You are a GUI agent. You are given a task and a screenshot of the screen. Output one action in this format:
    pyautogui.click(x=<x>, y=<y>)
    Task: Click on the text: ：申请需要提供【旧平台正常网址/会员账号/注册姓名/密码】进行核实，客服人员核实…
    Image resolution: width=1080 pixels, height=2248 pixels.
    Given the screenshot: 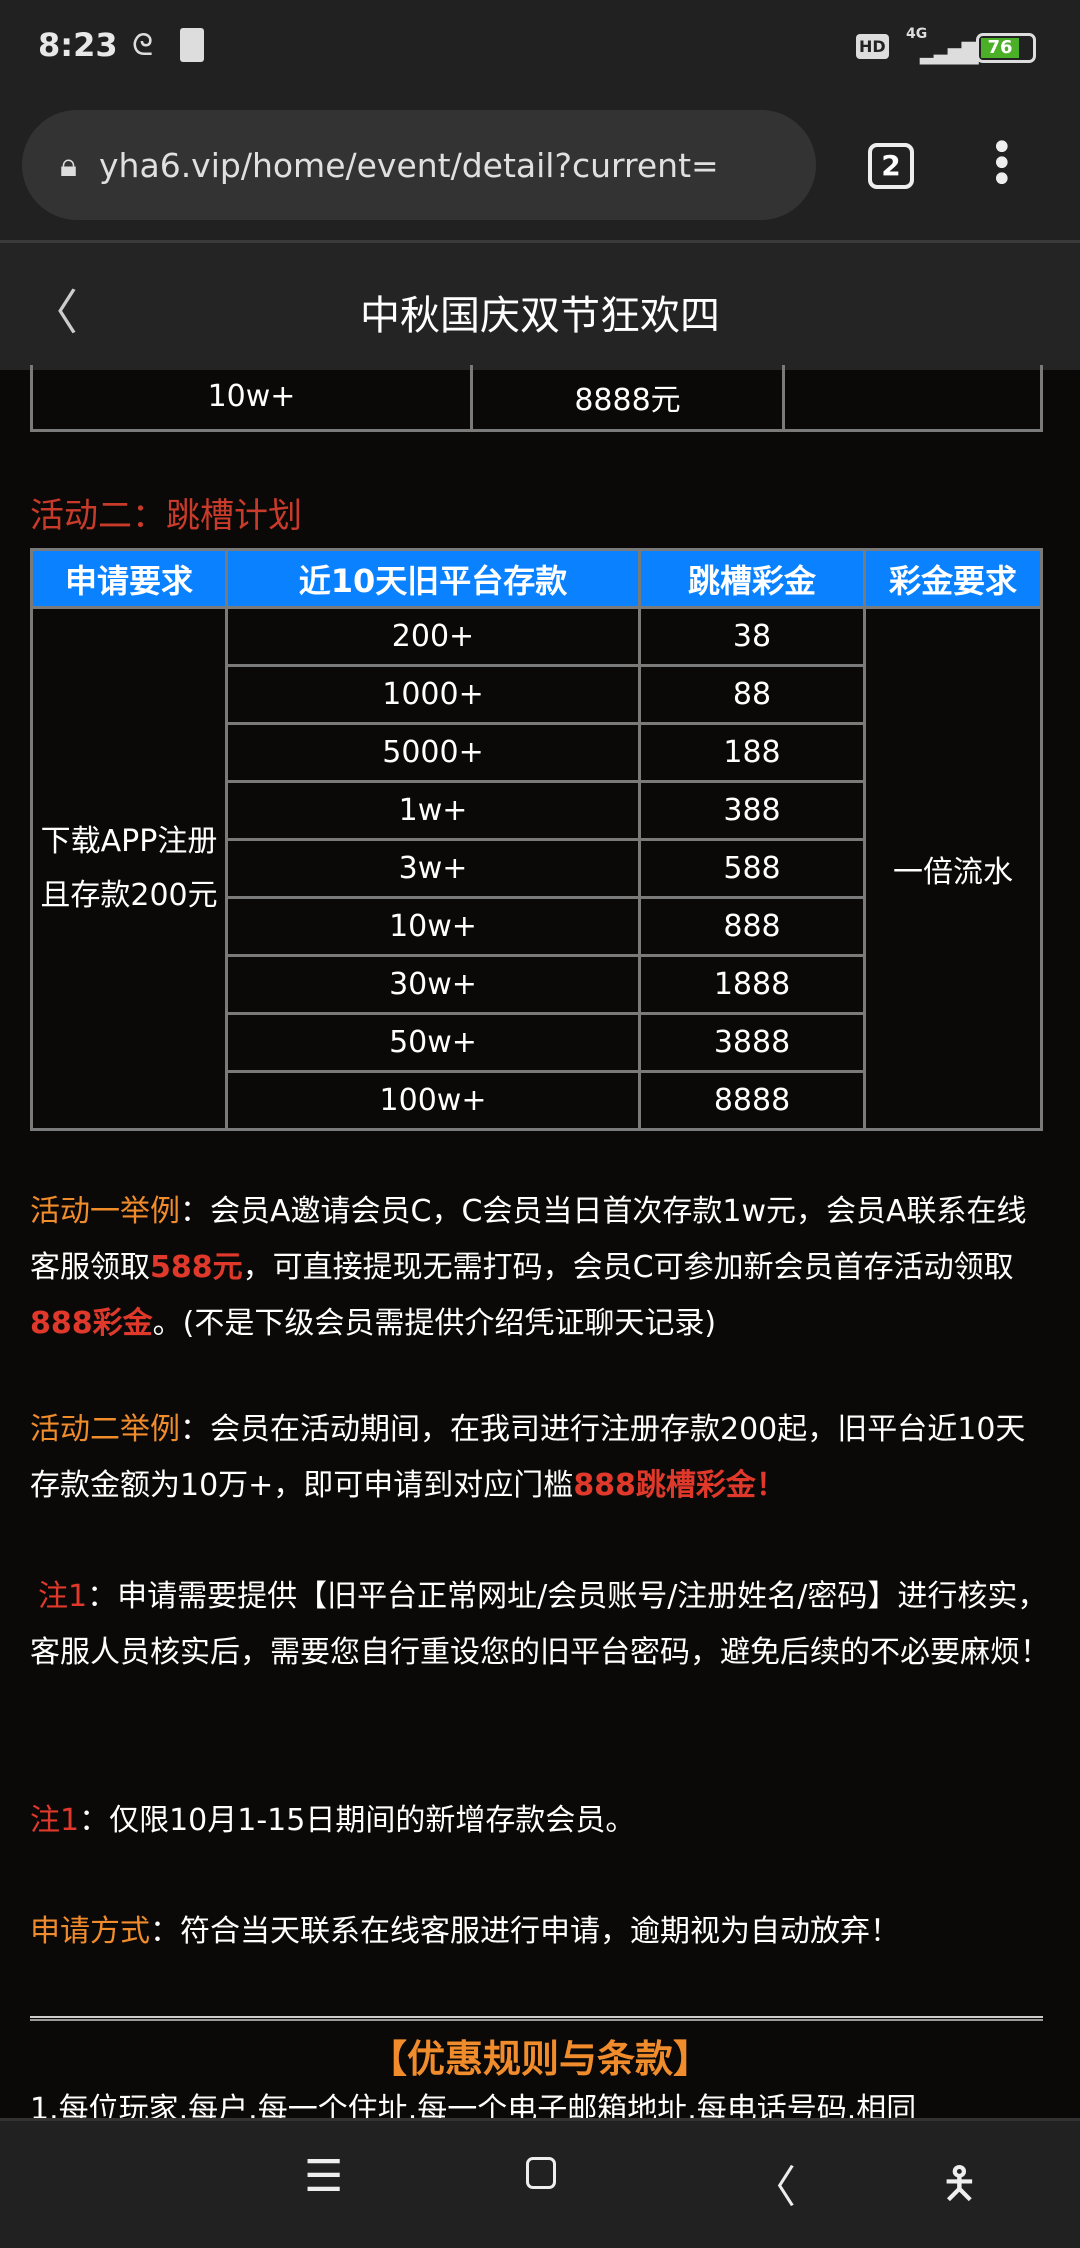 What is the action you would take?
    pyautogui.click(x=540, y=1624)
    